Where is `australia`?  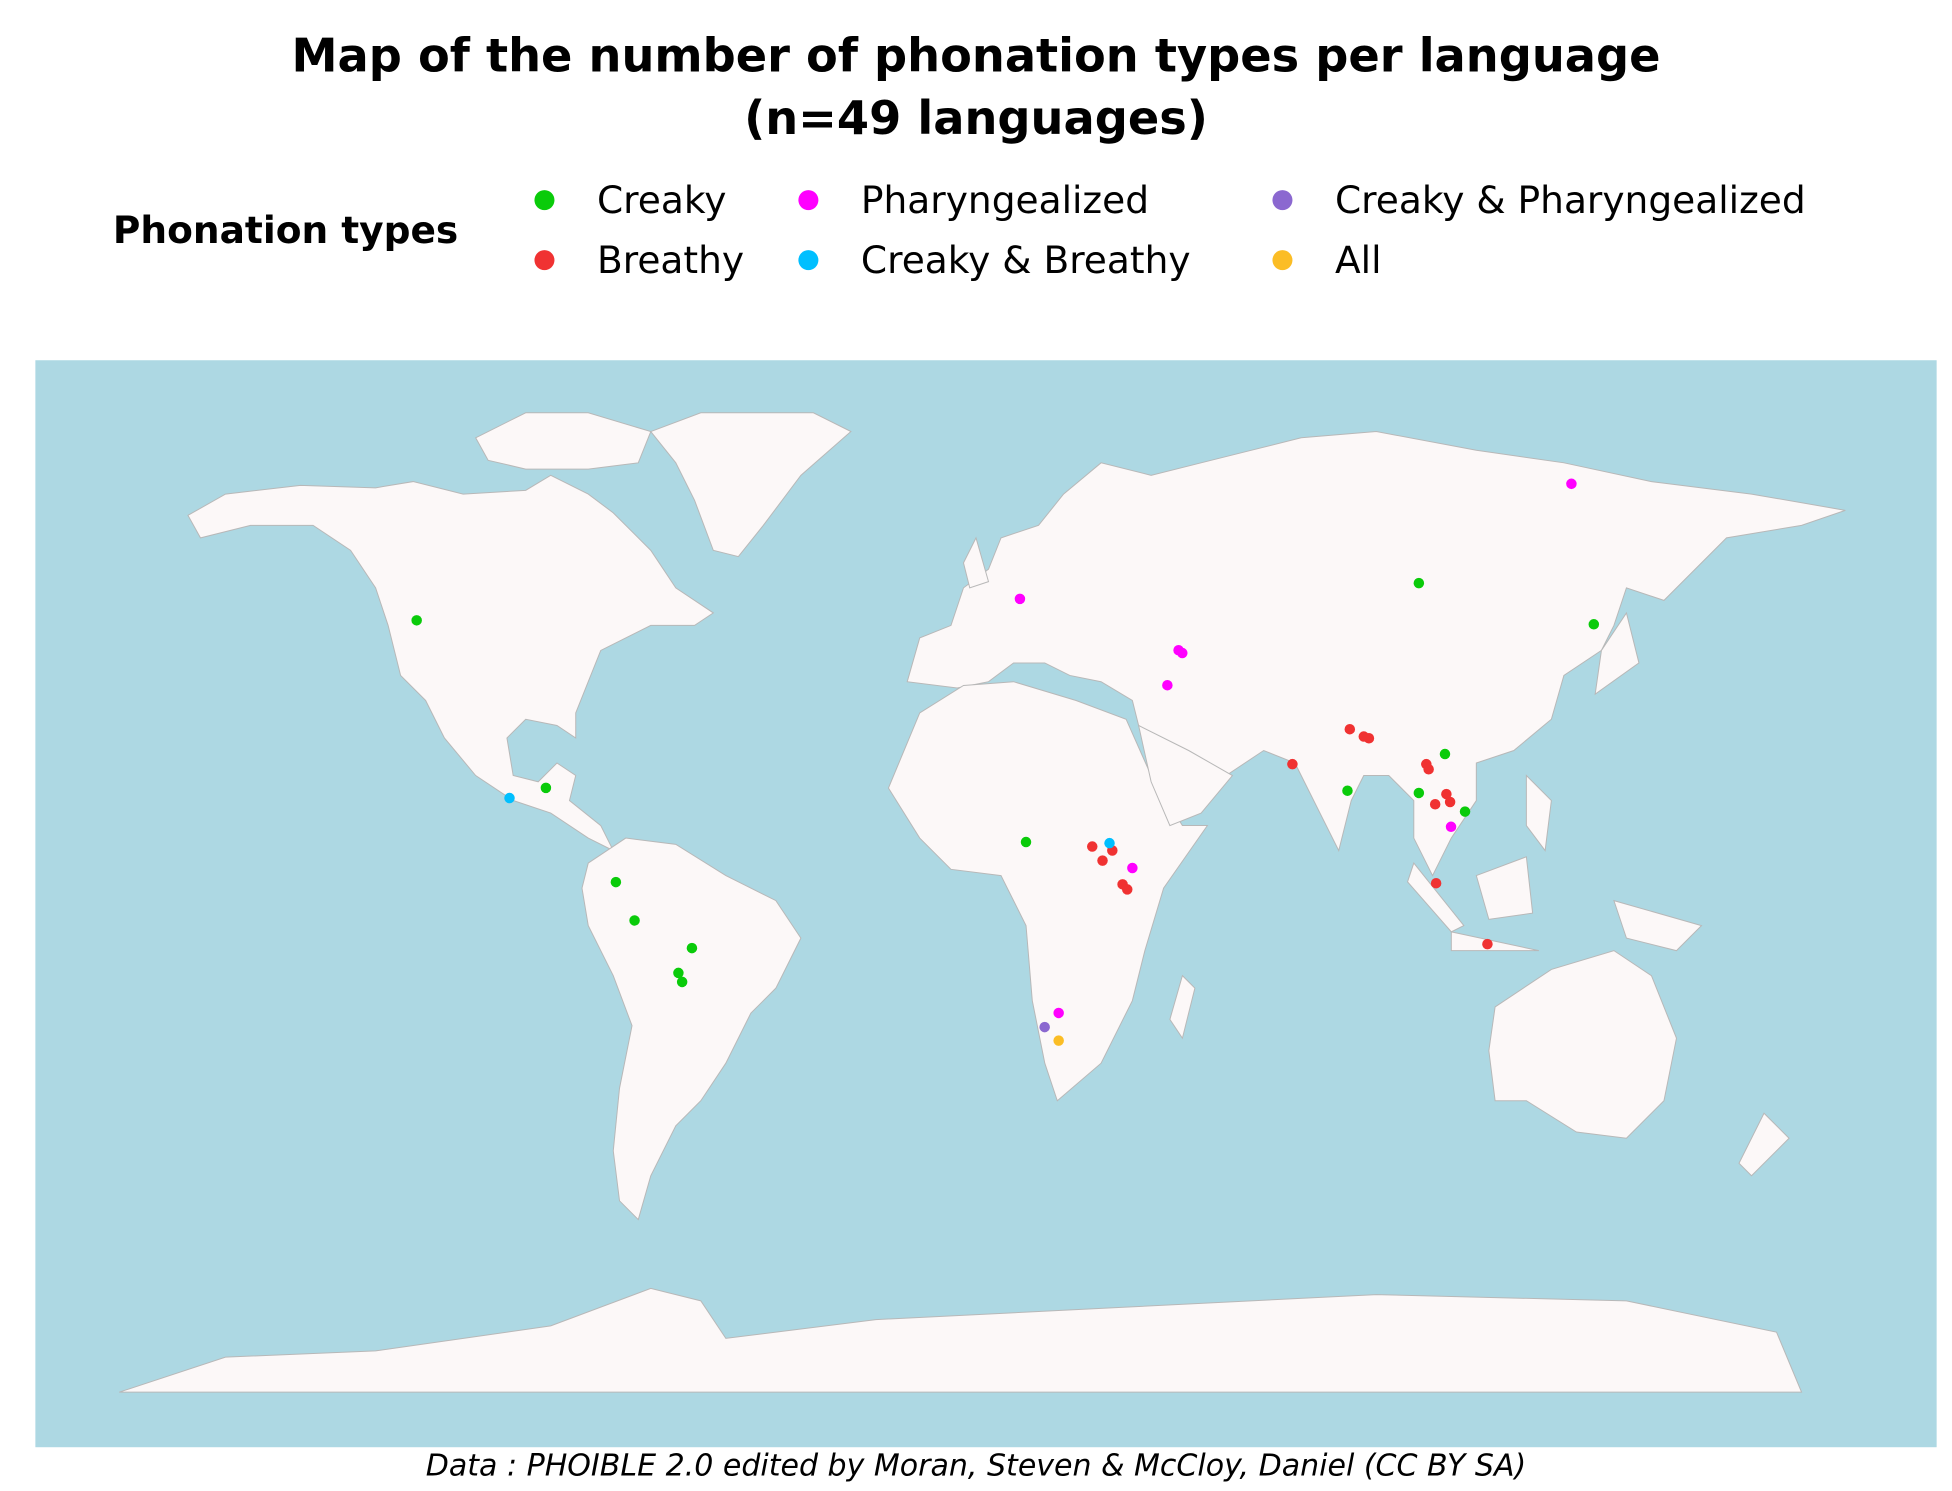
australia is located at coordinates (1582, 1044).